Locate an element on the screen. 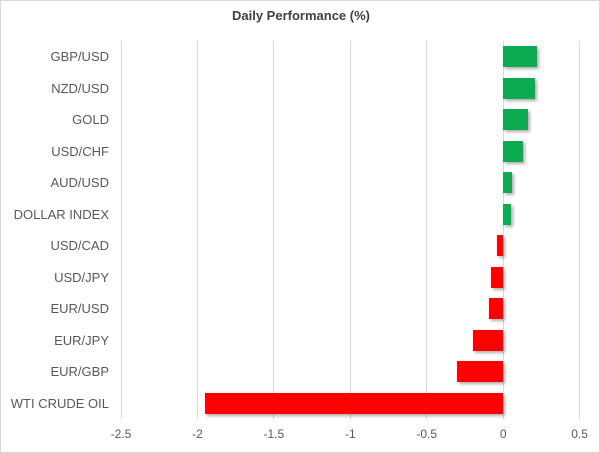  category-label: EUR/GBP is located at coordinates (79, 371).